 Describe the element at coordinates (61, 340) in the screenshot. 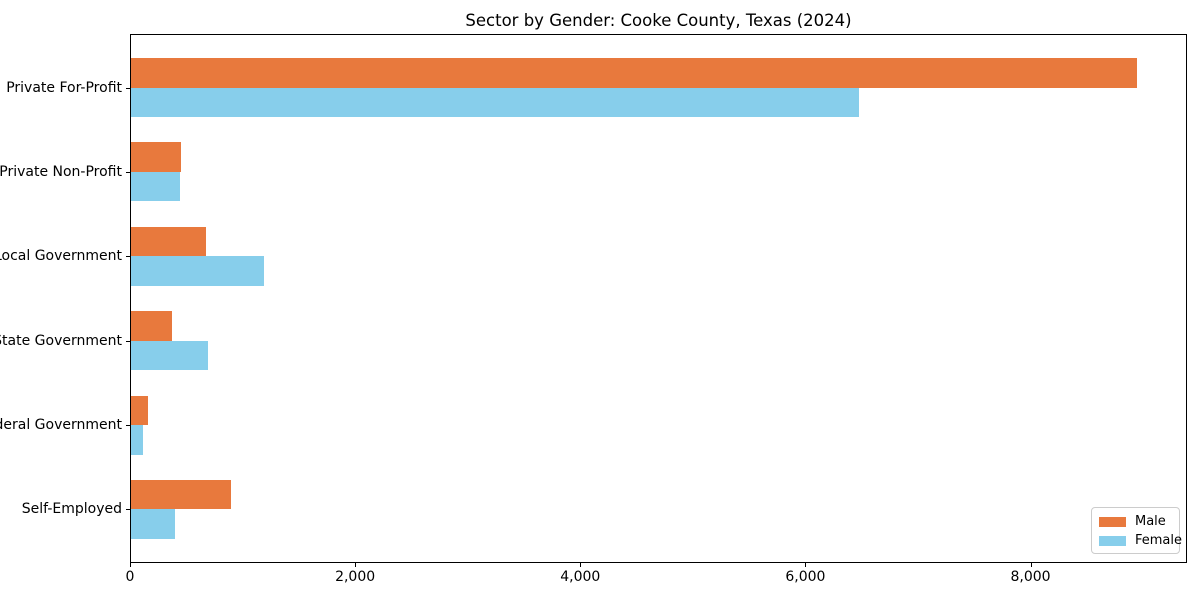

I see `ytick-label-3: State Government` at that location.